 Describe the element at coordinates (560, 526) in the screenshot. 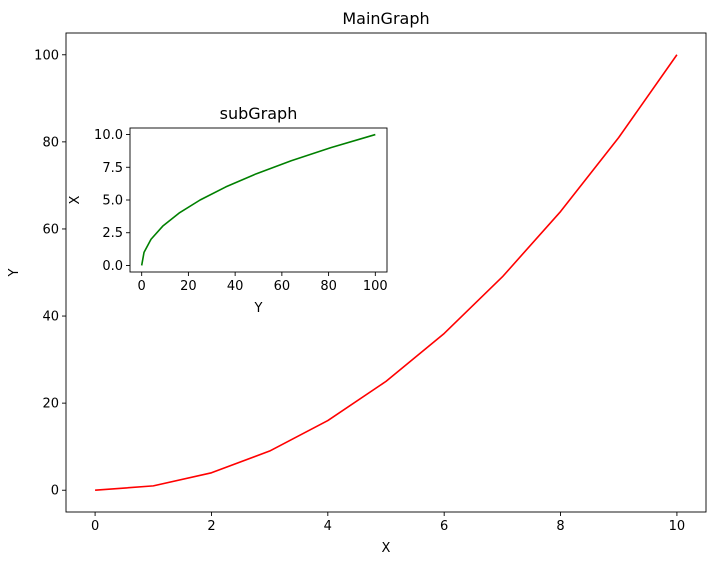

I see `main-x-tick-label-4: 8` at that location.